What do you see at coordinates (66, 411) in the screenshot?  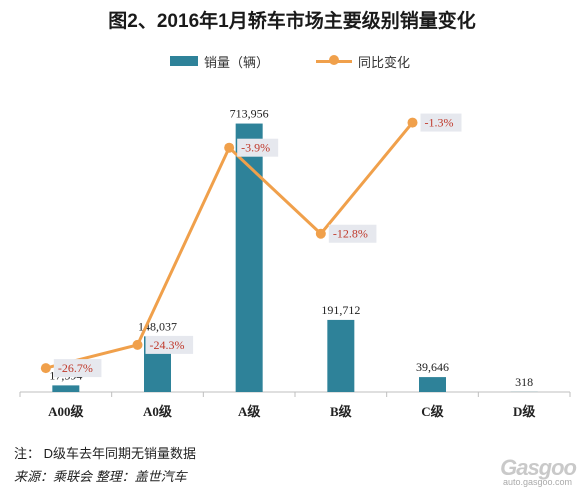 I see `category-label-0: A00级` at bounding box center [66, 411].